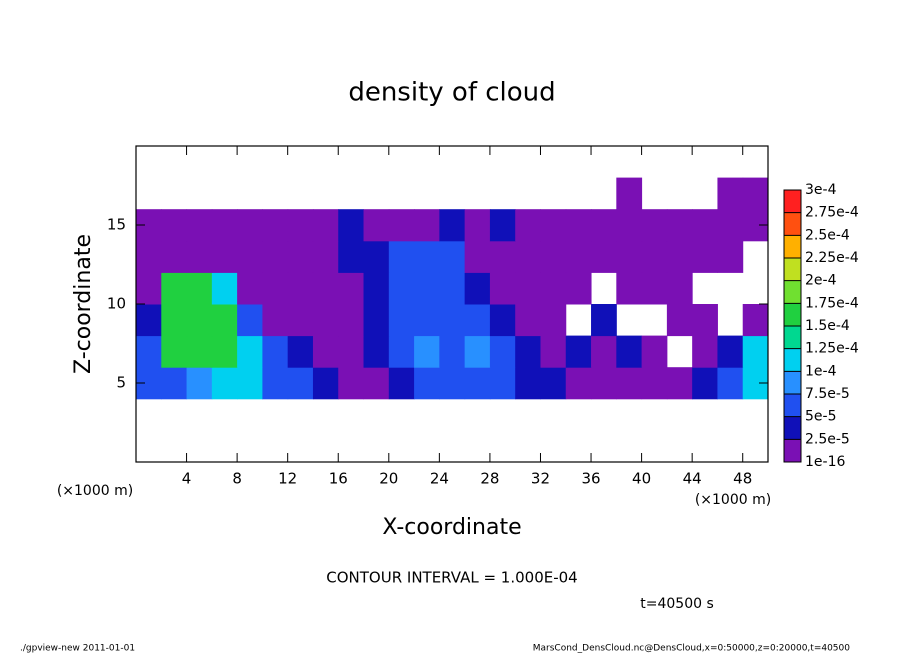  I want to click on colorbar-label: 1.5e-4, so click(827, 326).